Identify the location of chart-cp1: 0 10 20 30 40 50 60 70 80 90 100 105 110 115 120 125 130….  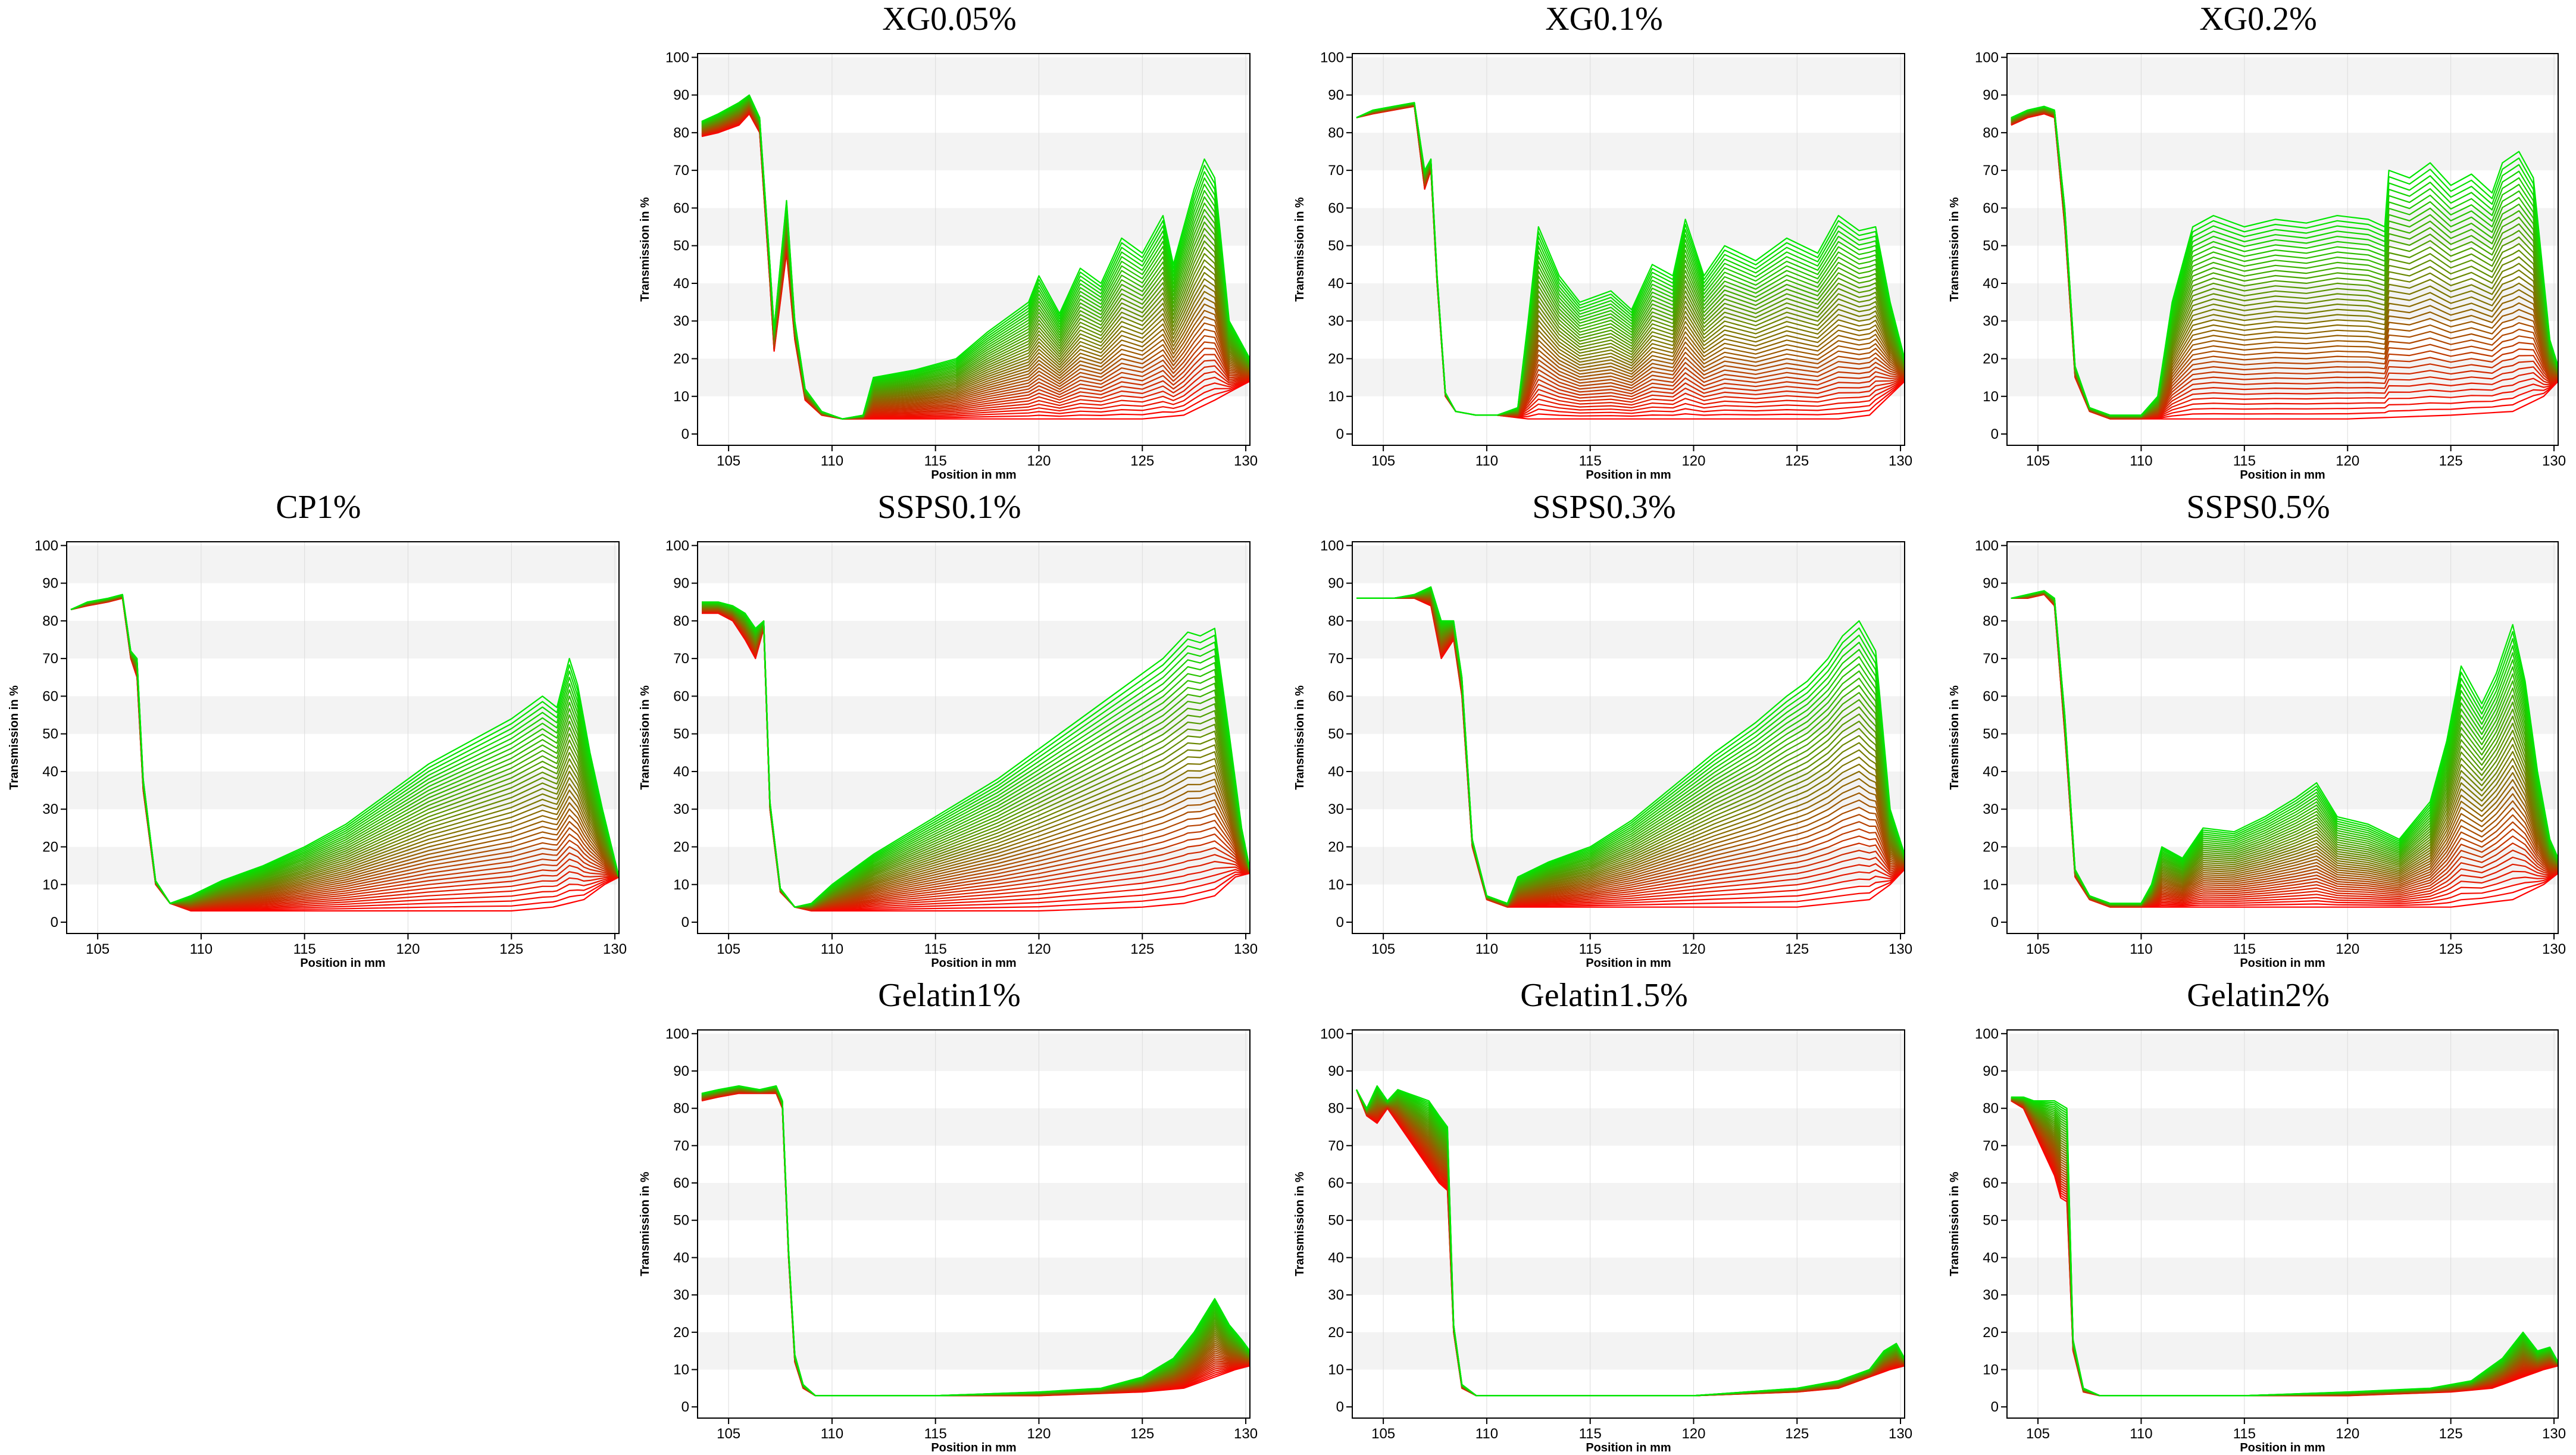
(317, 754).